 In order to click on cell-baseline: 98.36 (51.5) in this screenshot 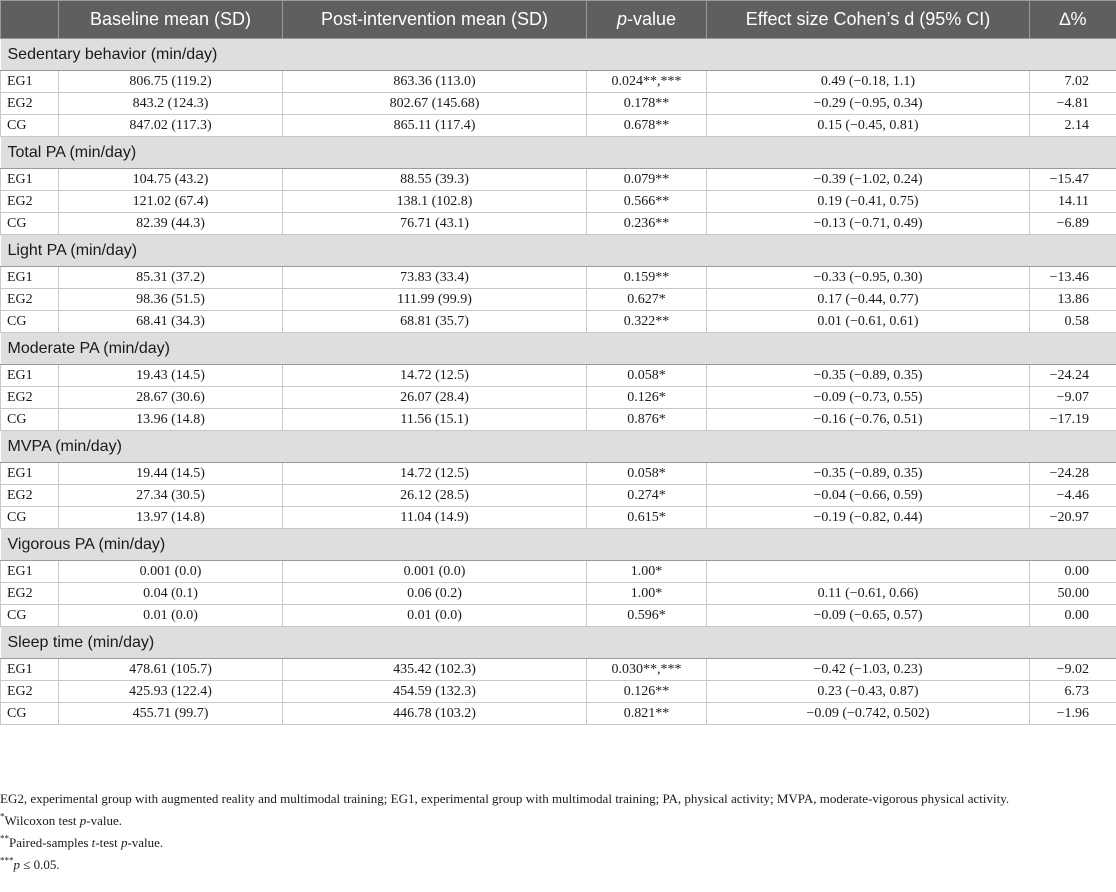, I will do `click(170, 299)`.